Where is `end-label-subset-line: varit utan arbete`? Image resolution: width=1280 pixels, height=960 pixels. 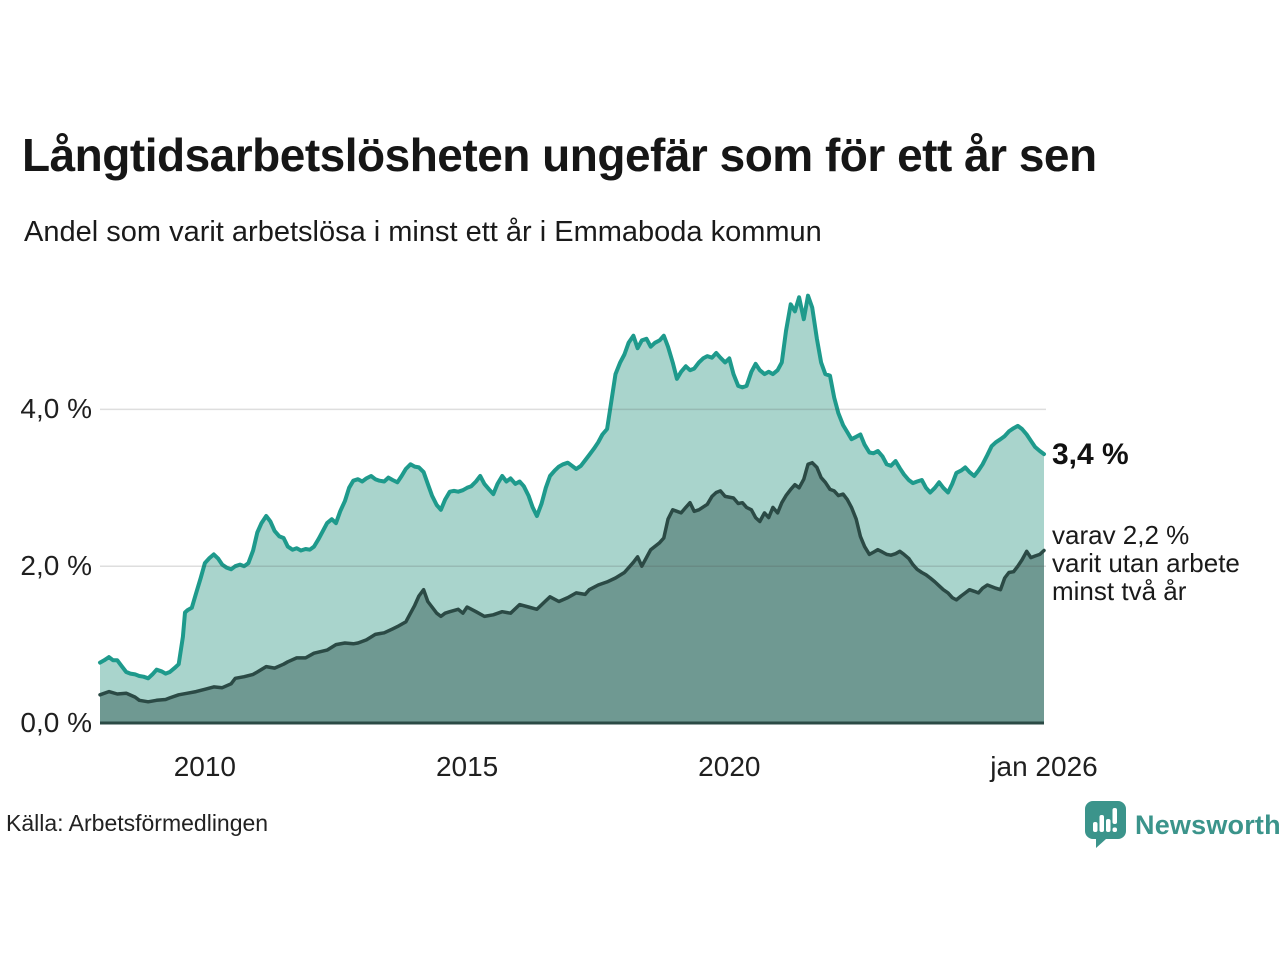 end-label-subset-line: varit utan arbete is located at coordinates (1146, 563).